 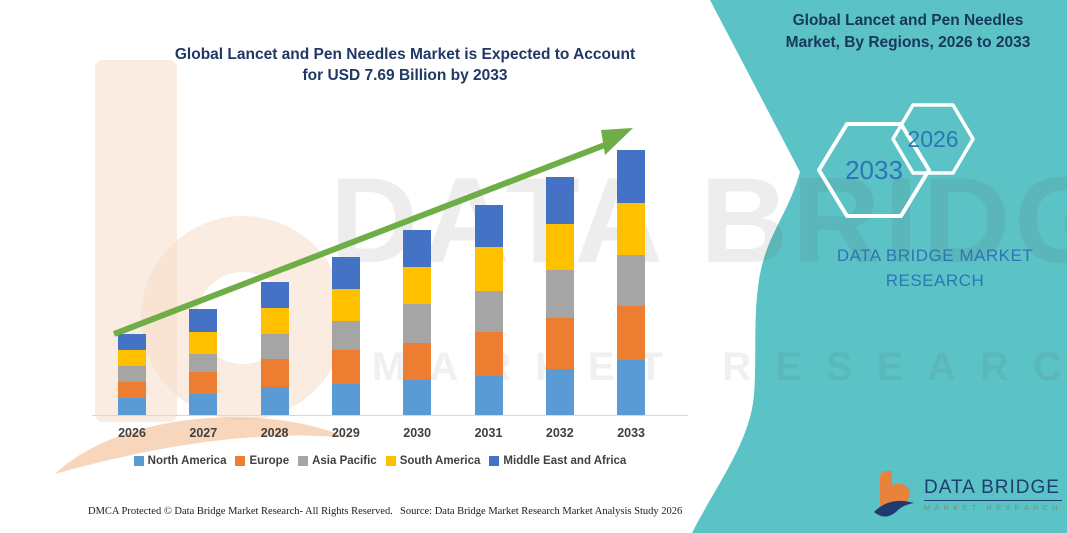 I want to click on logo-wordmark: DATA BRIDGE, so click(x=993, y=489).